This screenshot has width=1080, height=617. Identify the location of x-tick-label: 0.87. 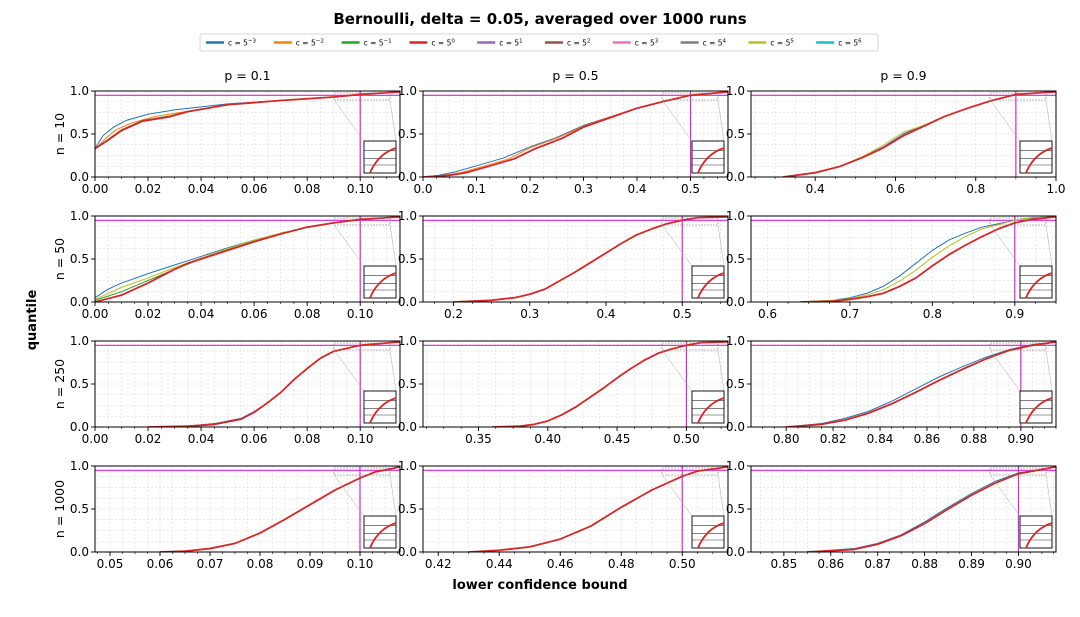
(877, 564).